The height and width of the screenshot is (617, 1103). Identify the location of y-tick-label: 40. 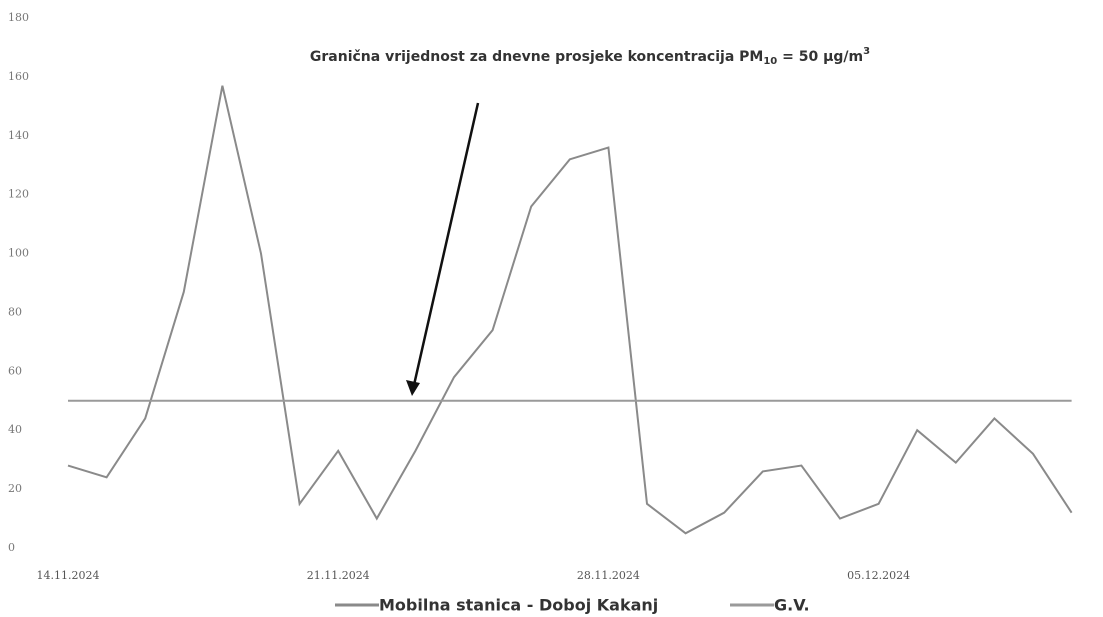
(15, 429).